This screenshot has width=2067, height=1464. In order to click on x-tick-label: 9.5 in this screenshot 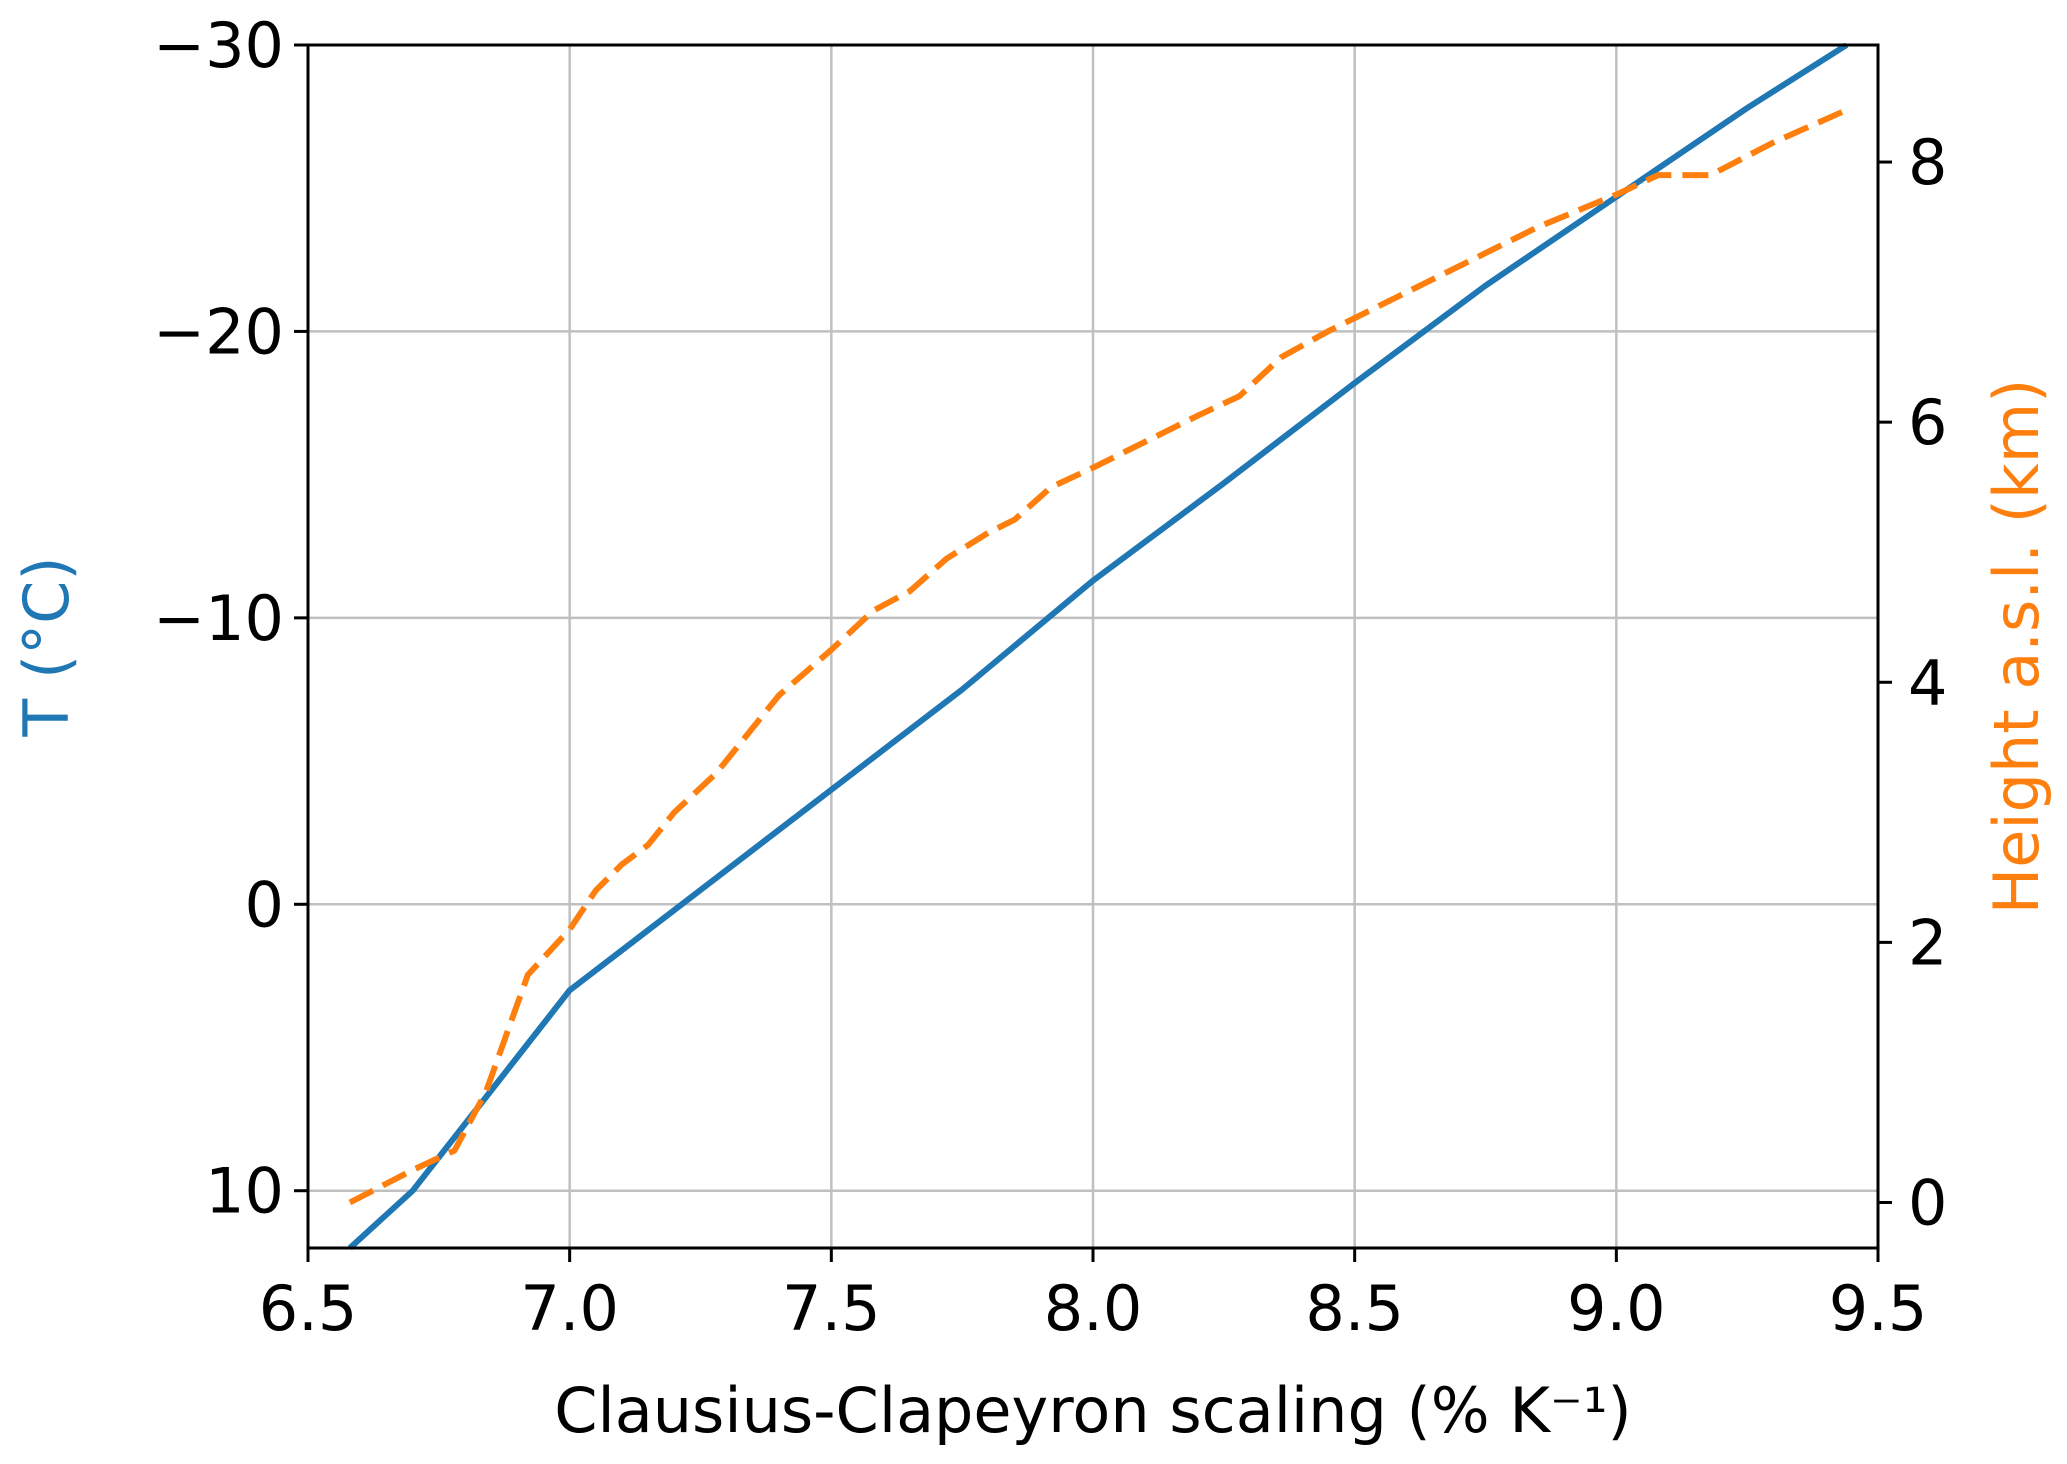, I will do `click(1878, 1308)`.